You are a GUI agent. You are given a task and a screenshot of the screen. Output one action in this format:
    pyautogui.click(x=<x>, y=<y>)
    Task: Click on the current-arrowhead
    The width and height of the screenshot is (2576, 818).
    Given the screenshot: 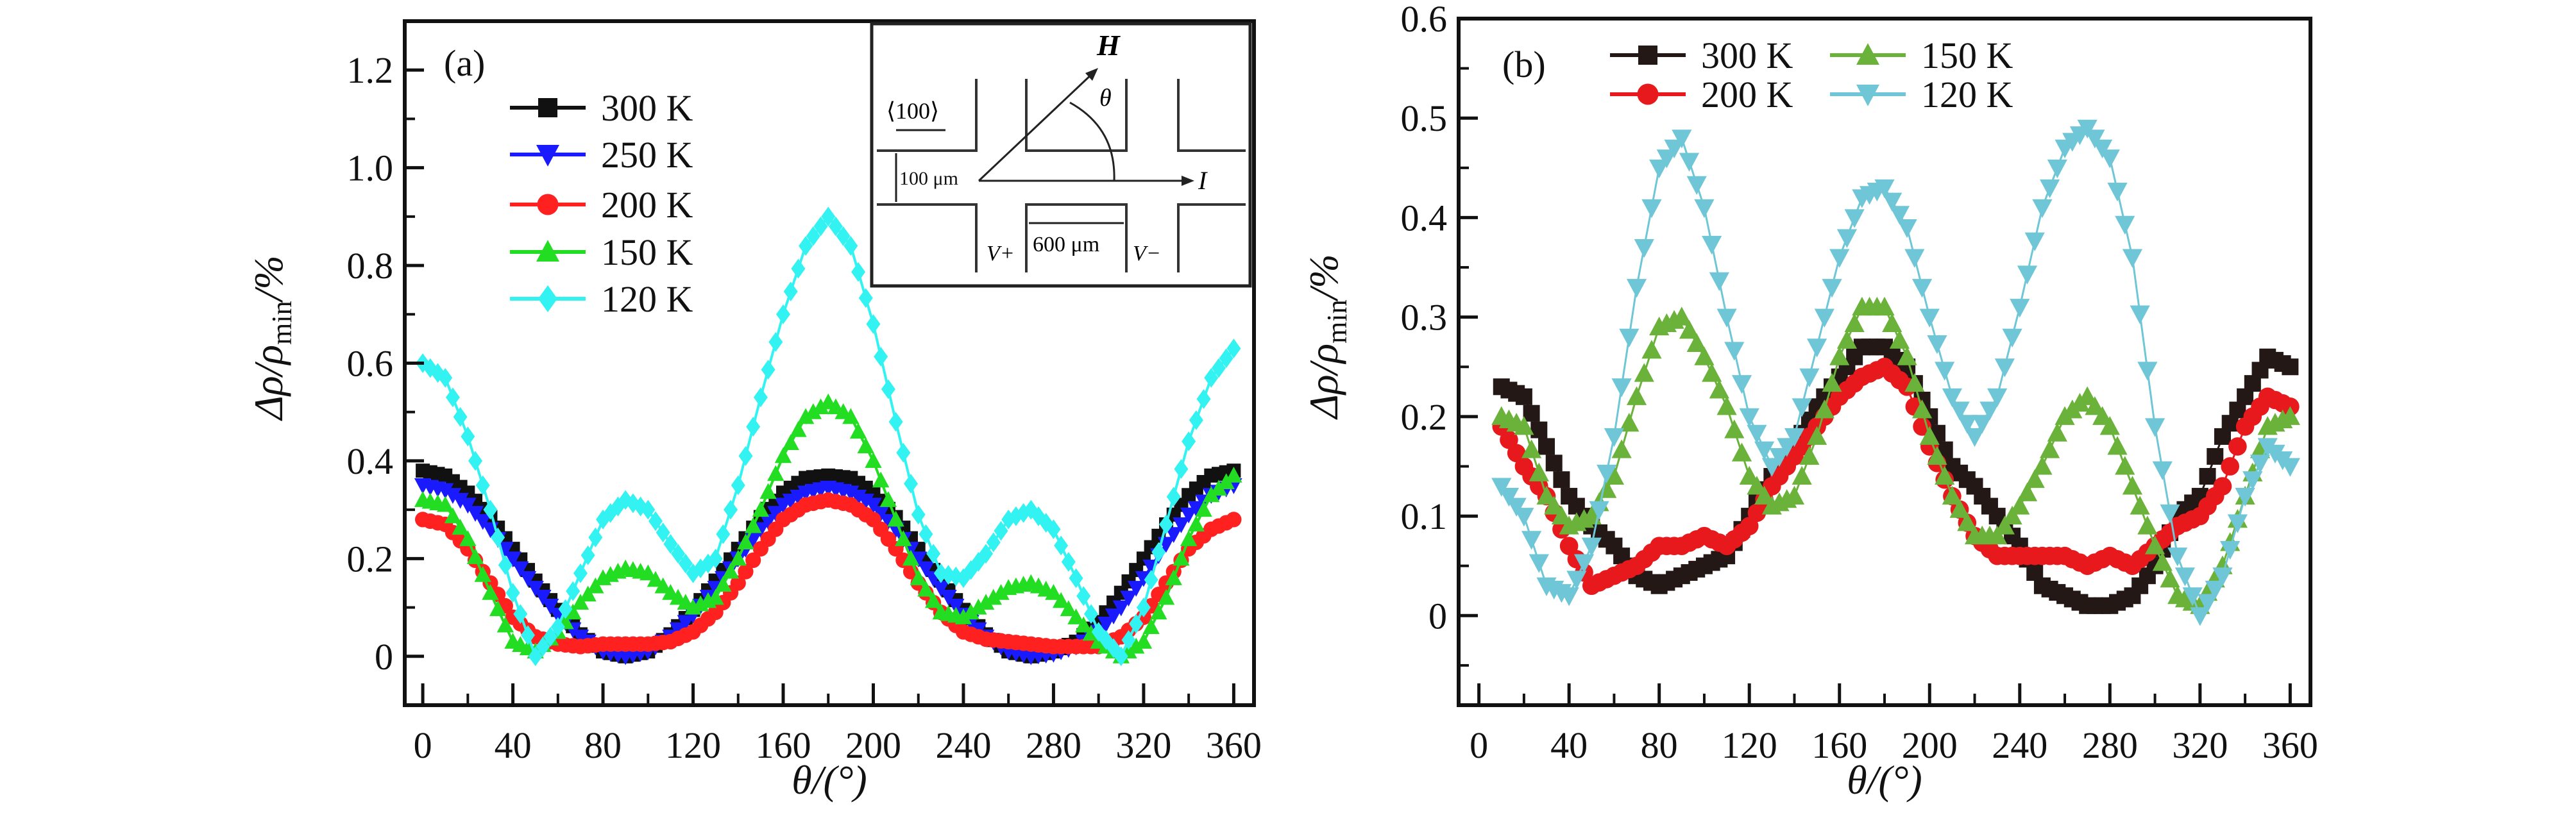 What is the action you would take?
    pyautogui.click(x=1188, y=181)
    